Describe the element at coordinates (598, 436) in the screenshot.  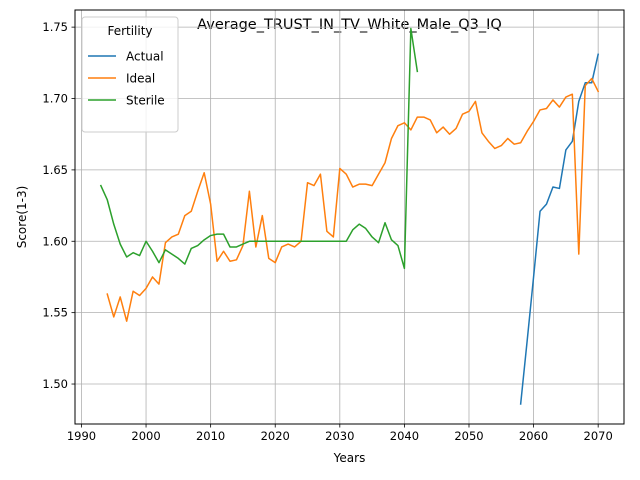
I see `x-tick-label: 2070` at that location.